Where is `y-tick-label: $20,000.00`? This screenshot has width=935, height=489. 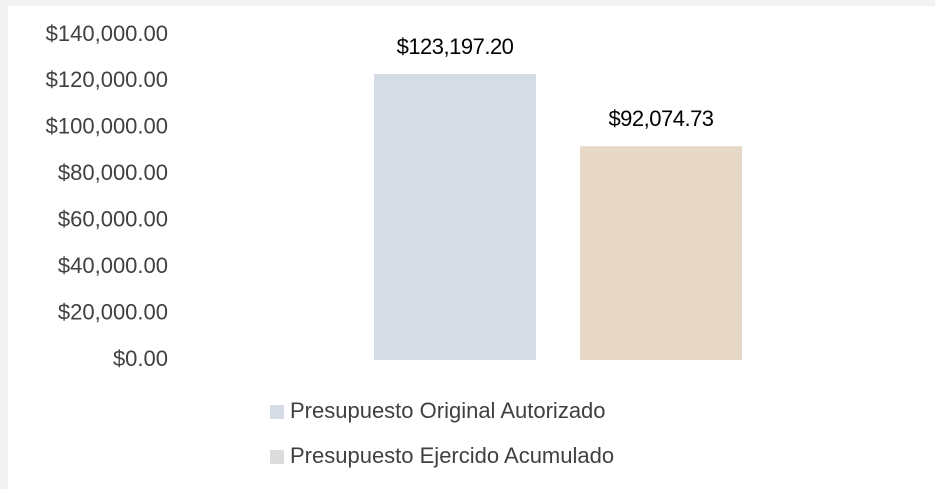
y-tick-label: $20,000.00 is located at coordinates (113, 311).